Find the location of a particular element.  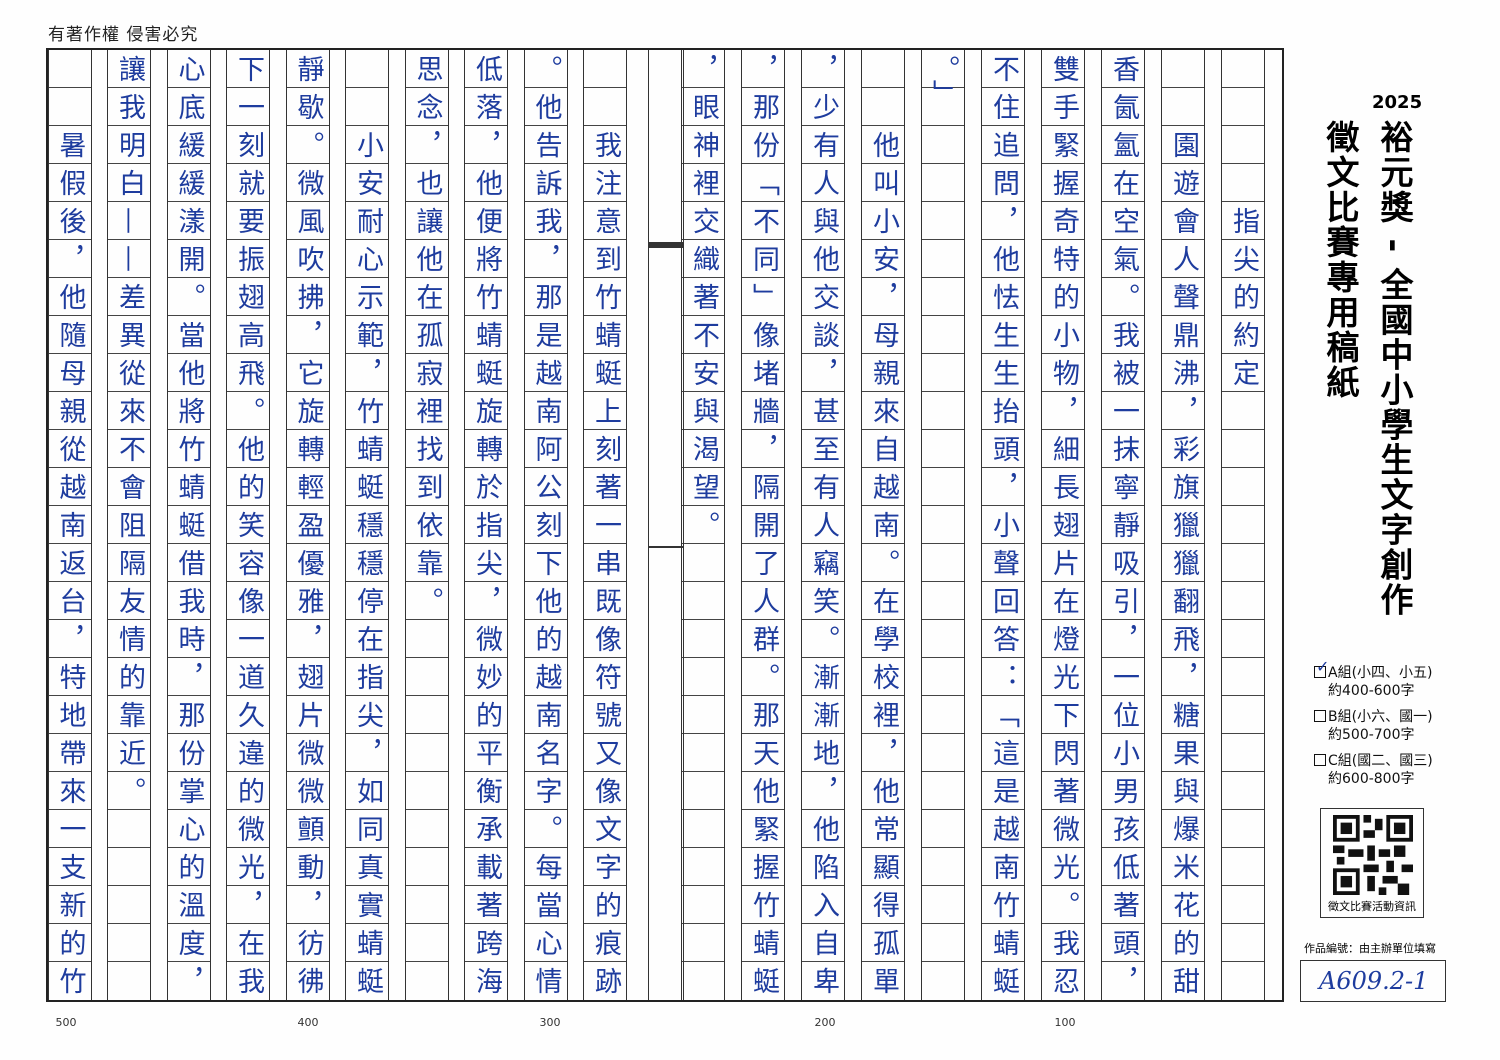

essay-column-text: ，那份「不同」像堵牆，隔開了人群。那天他緊握竹蜻蜓 is located at coordinates (763, 527).